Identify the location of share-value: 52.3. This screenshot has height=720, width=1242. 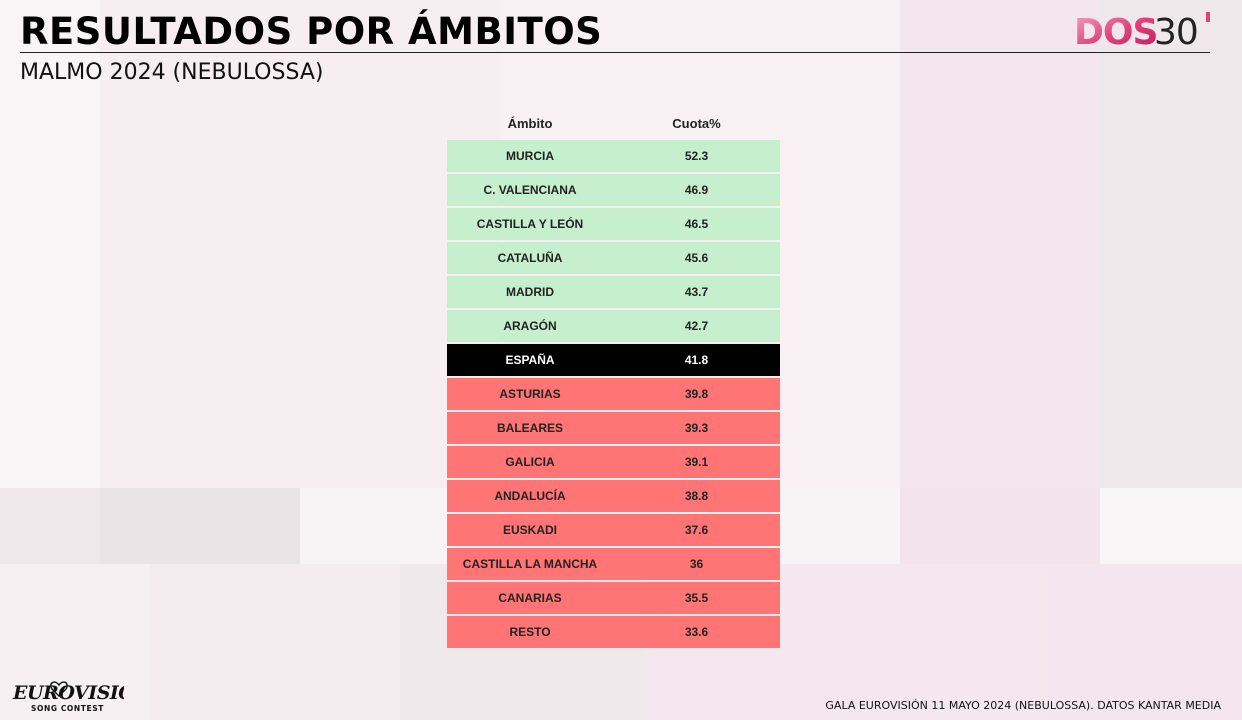
(696, 156).